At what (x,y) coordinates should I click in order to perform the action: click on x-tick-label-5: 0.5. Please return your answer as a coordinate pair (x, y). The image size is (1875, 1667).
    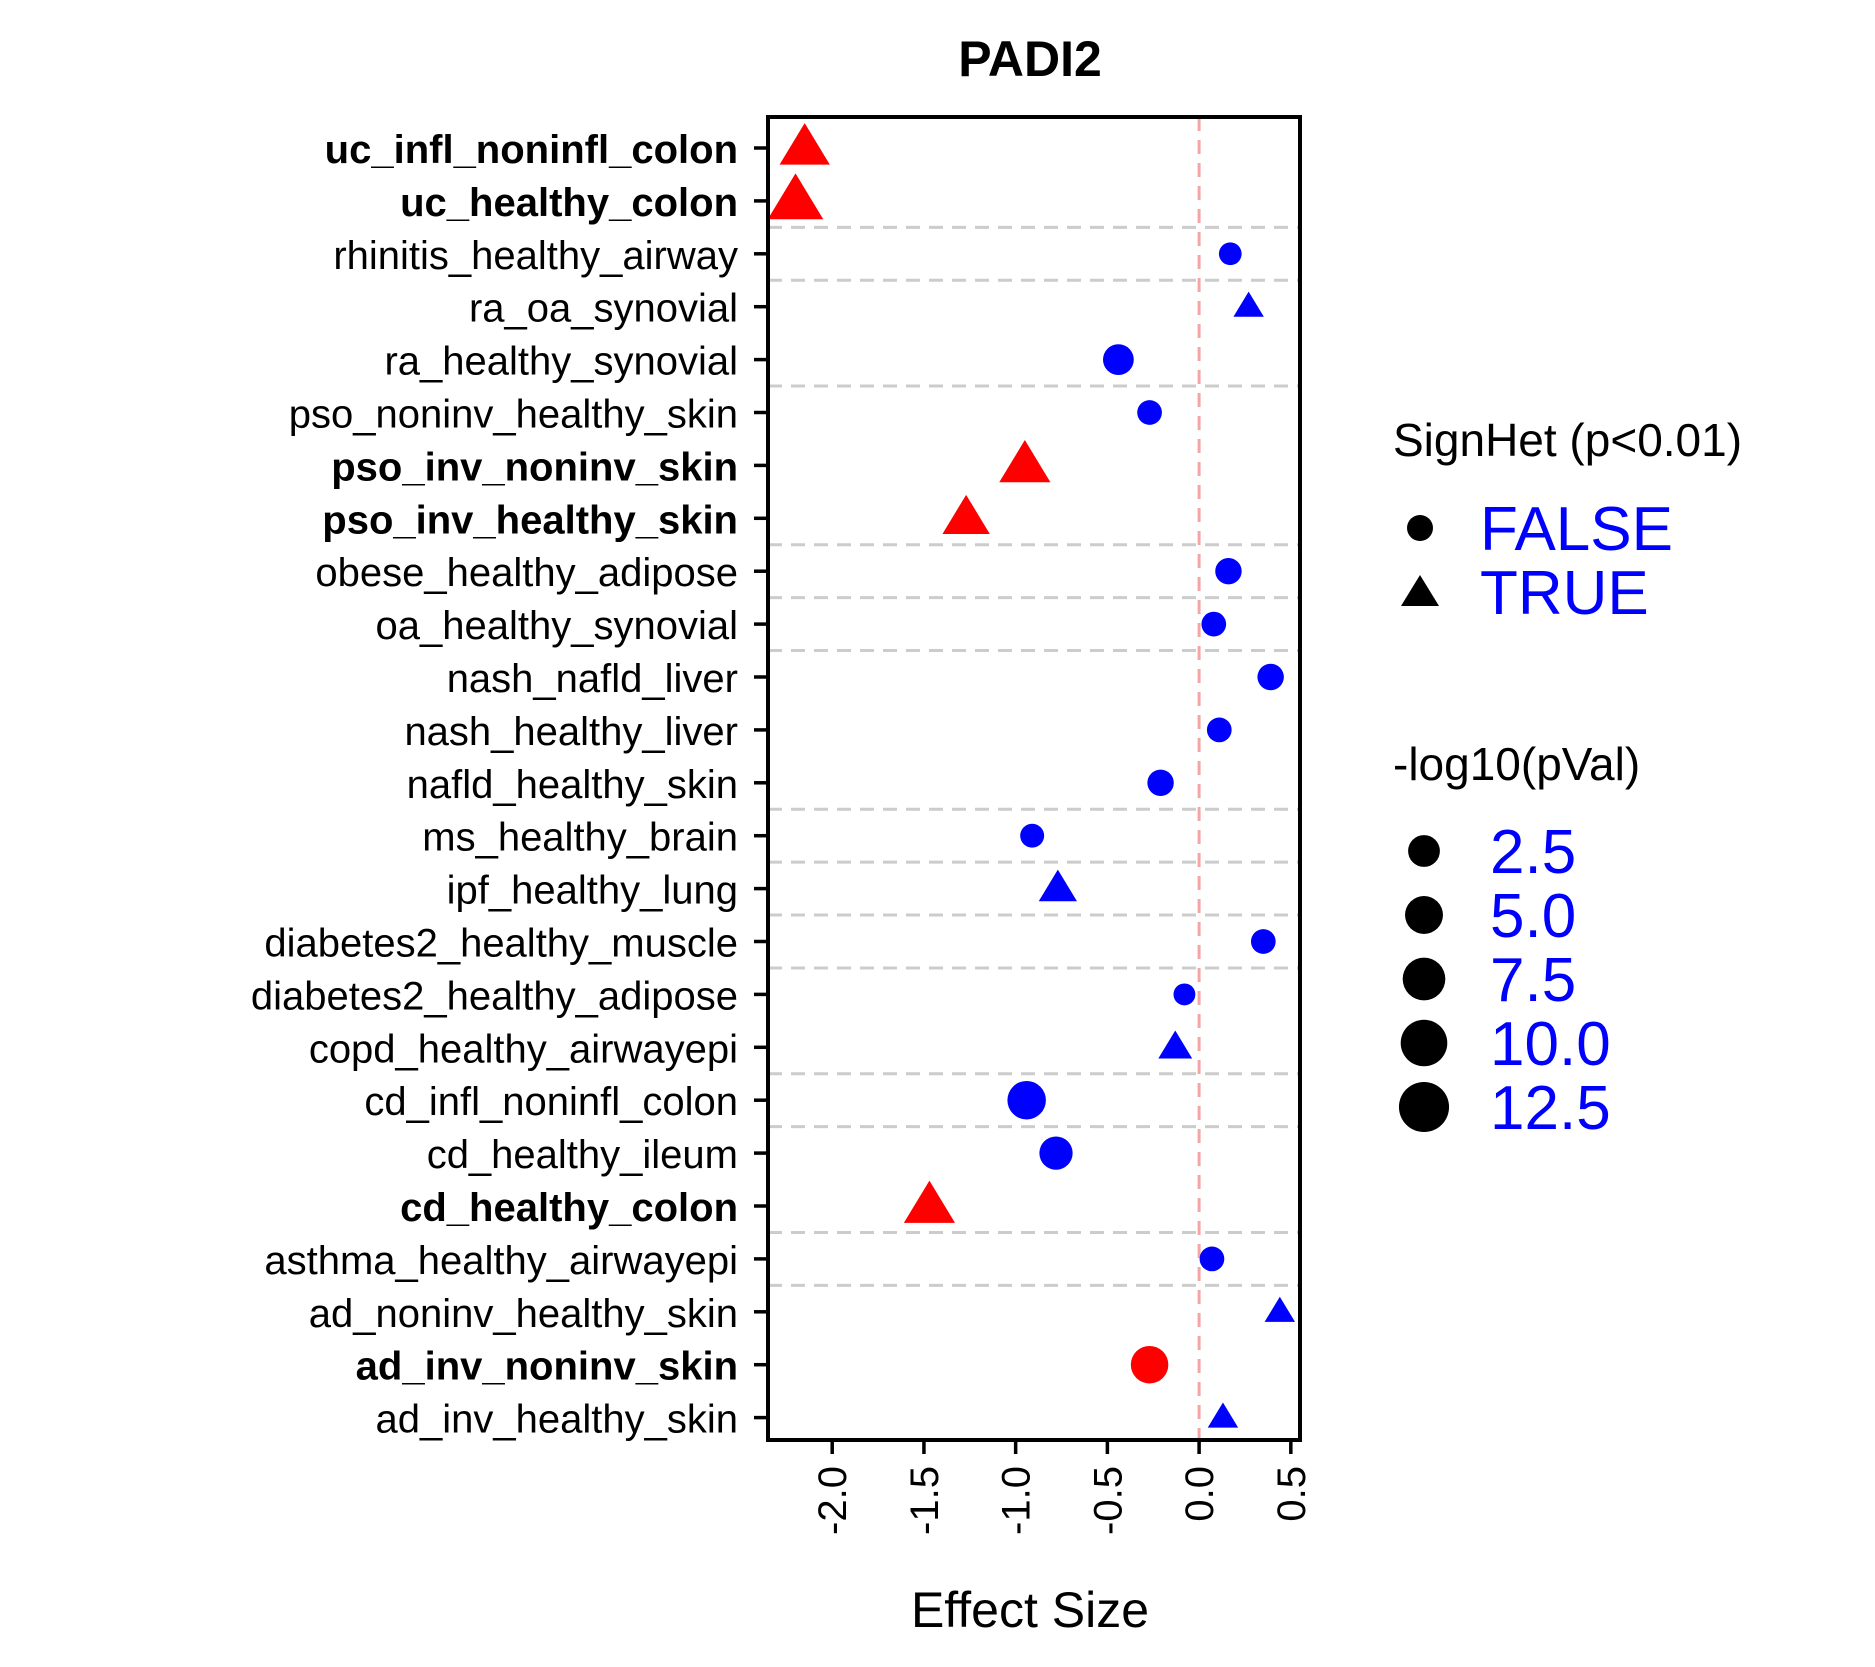
    Looking at the image, I should click on (1292, 1494).